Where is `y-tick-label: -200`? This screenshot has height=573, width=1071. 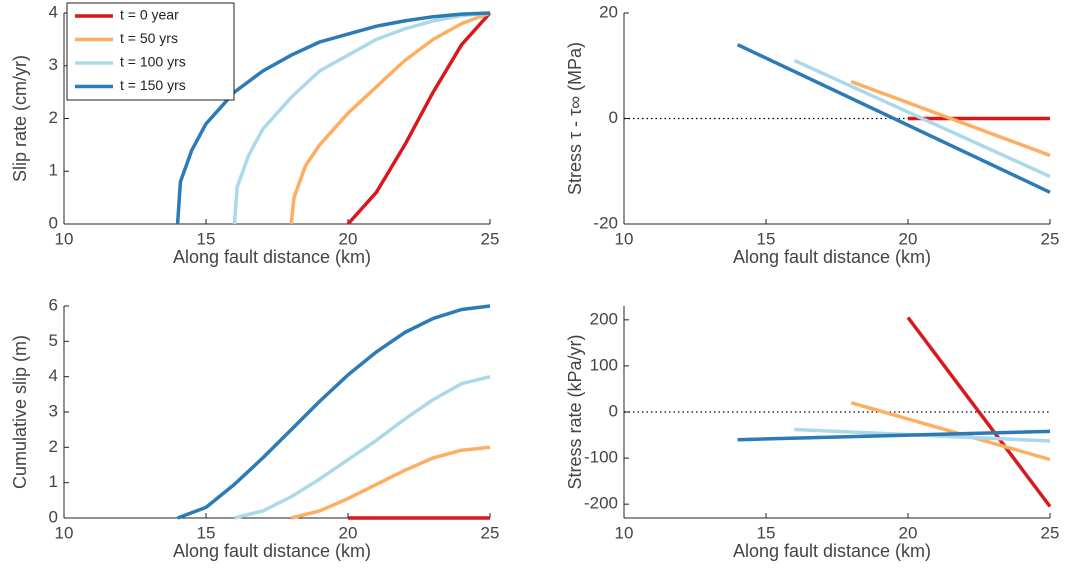
y-tick-label: -200 is located at coordinates (601, 503).